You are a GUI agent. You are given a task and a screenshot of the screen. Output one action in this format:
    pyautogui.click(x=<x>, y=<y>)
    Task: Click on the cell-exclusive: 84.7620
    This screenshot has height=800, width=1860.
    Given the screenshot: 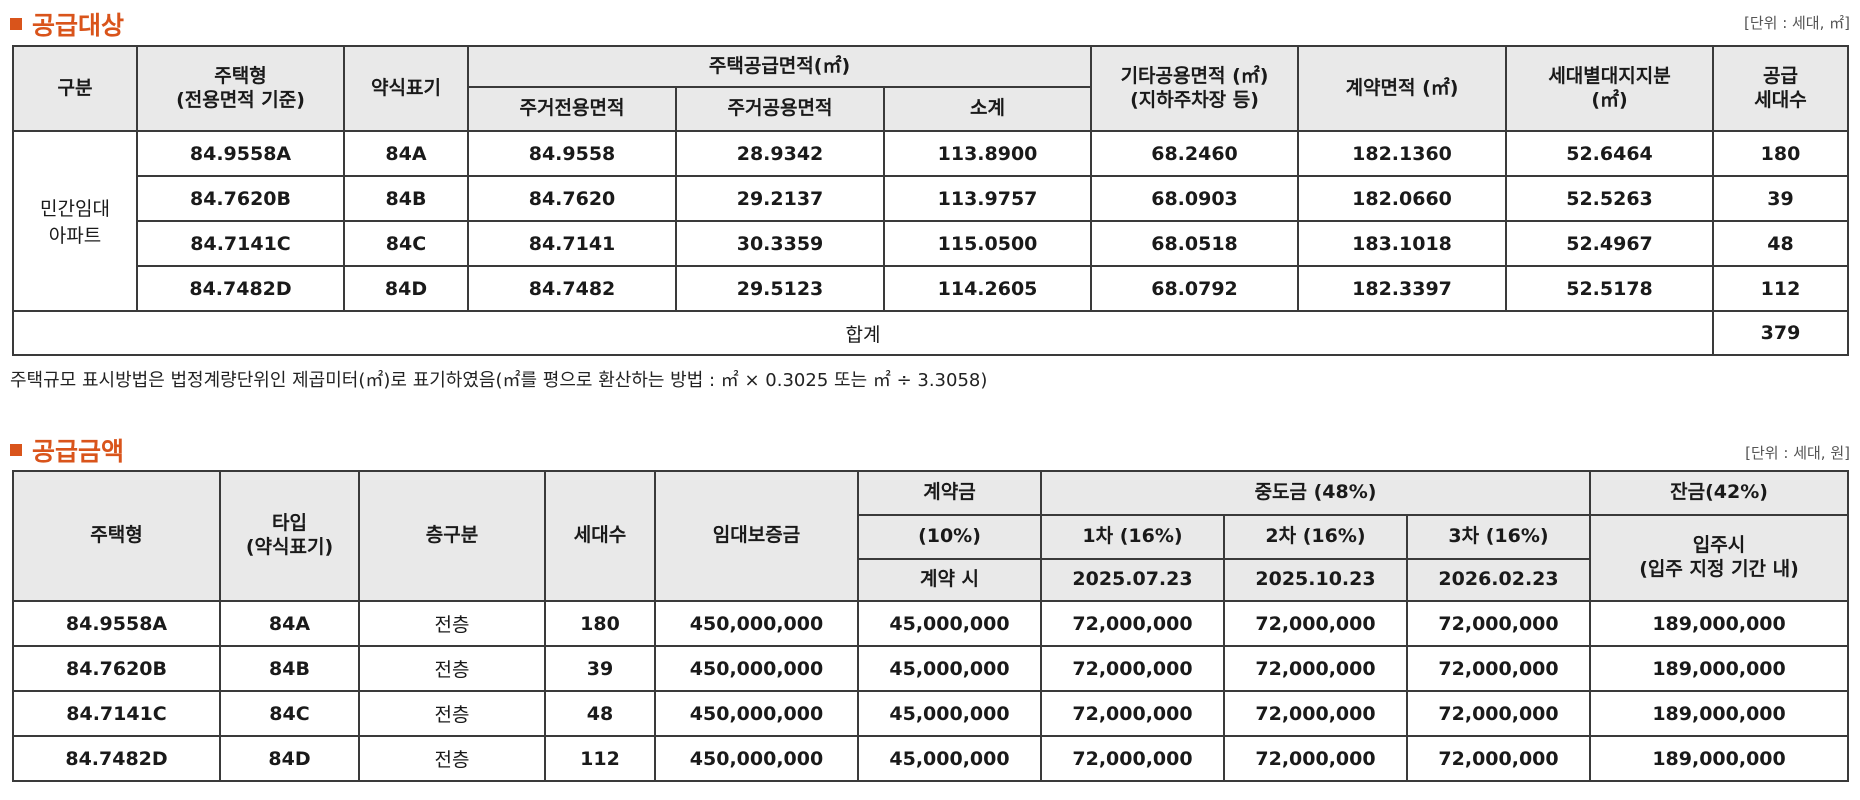 What is the action you would take?
    pyautogui.click(x=572, y=198)
    